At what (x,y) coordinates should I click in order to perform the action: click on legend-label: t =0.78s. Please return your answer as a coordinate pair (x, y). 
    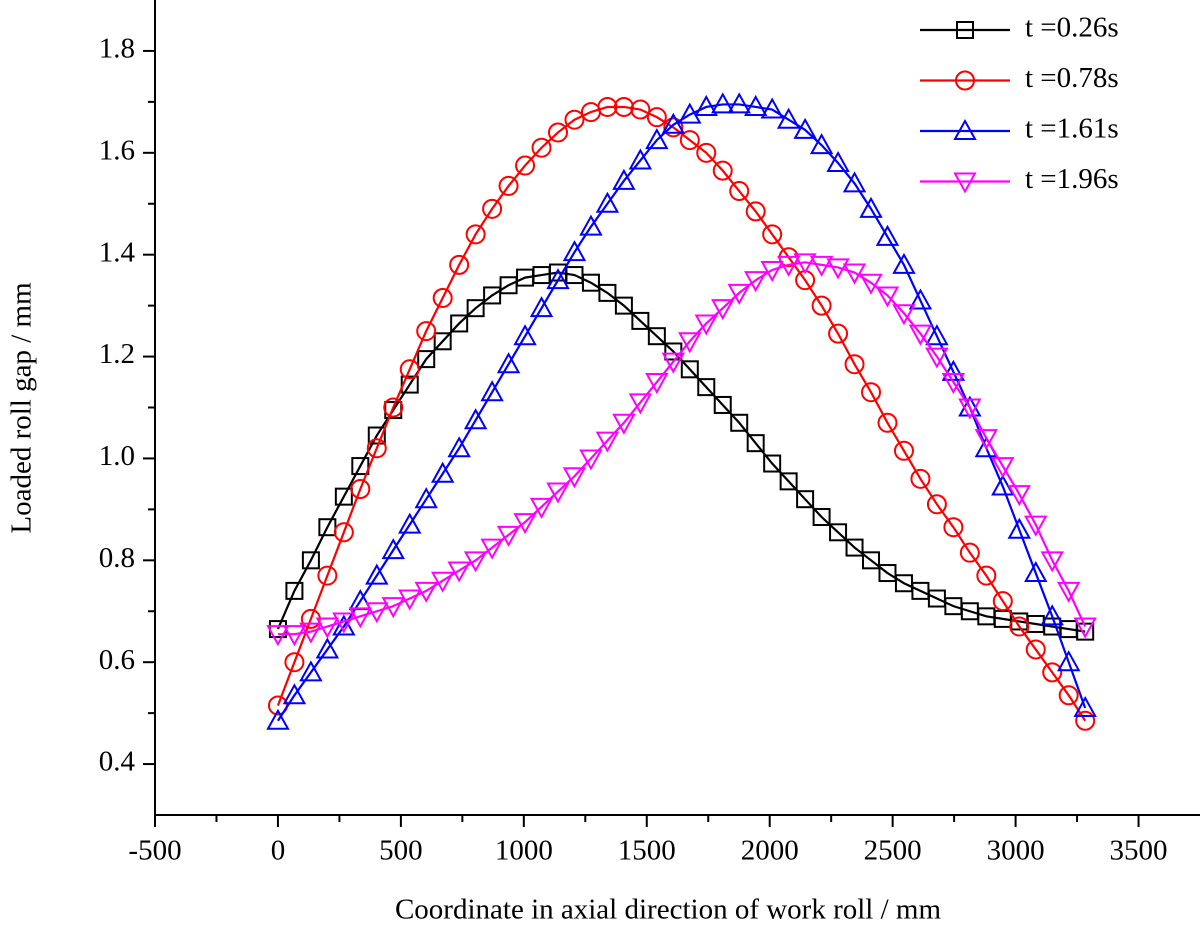
    Looking at the image, I should click on (1072, 78).